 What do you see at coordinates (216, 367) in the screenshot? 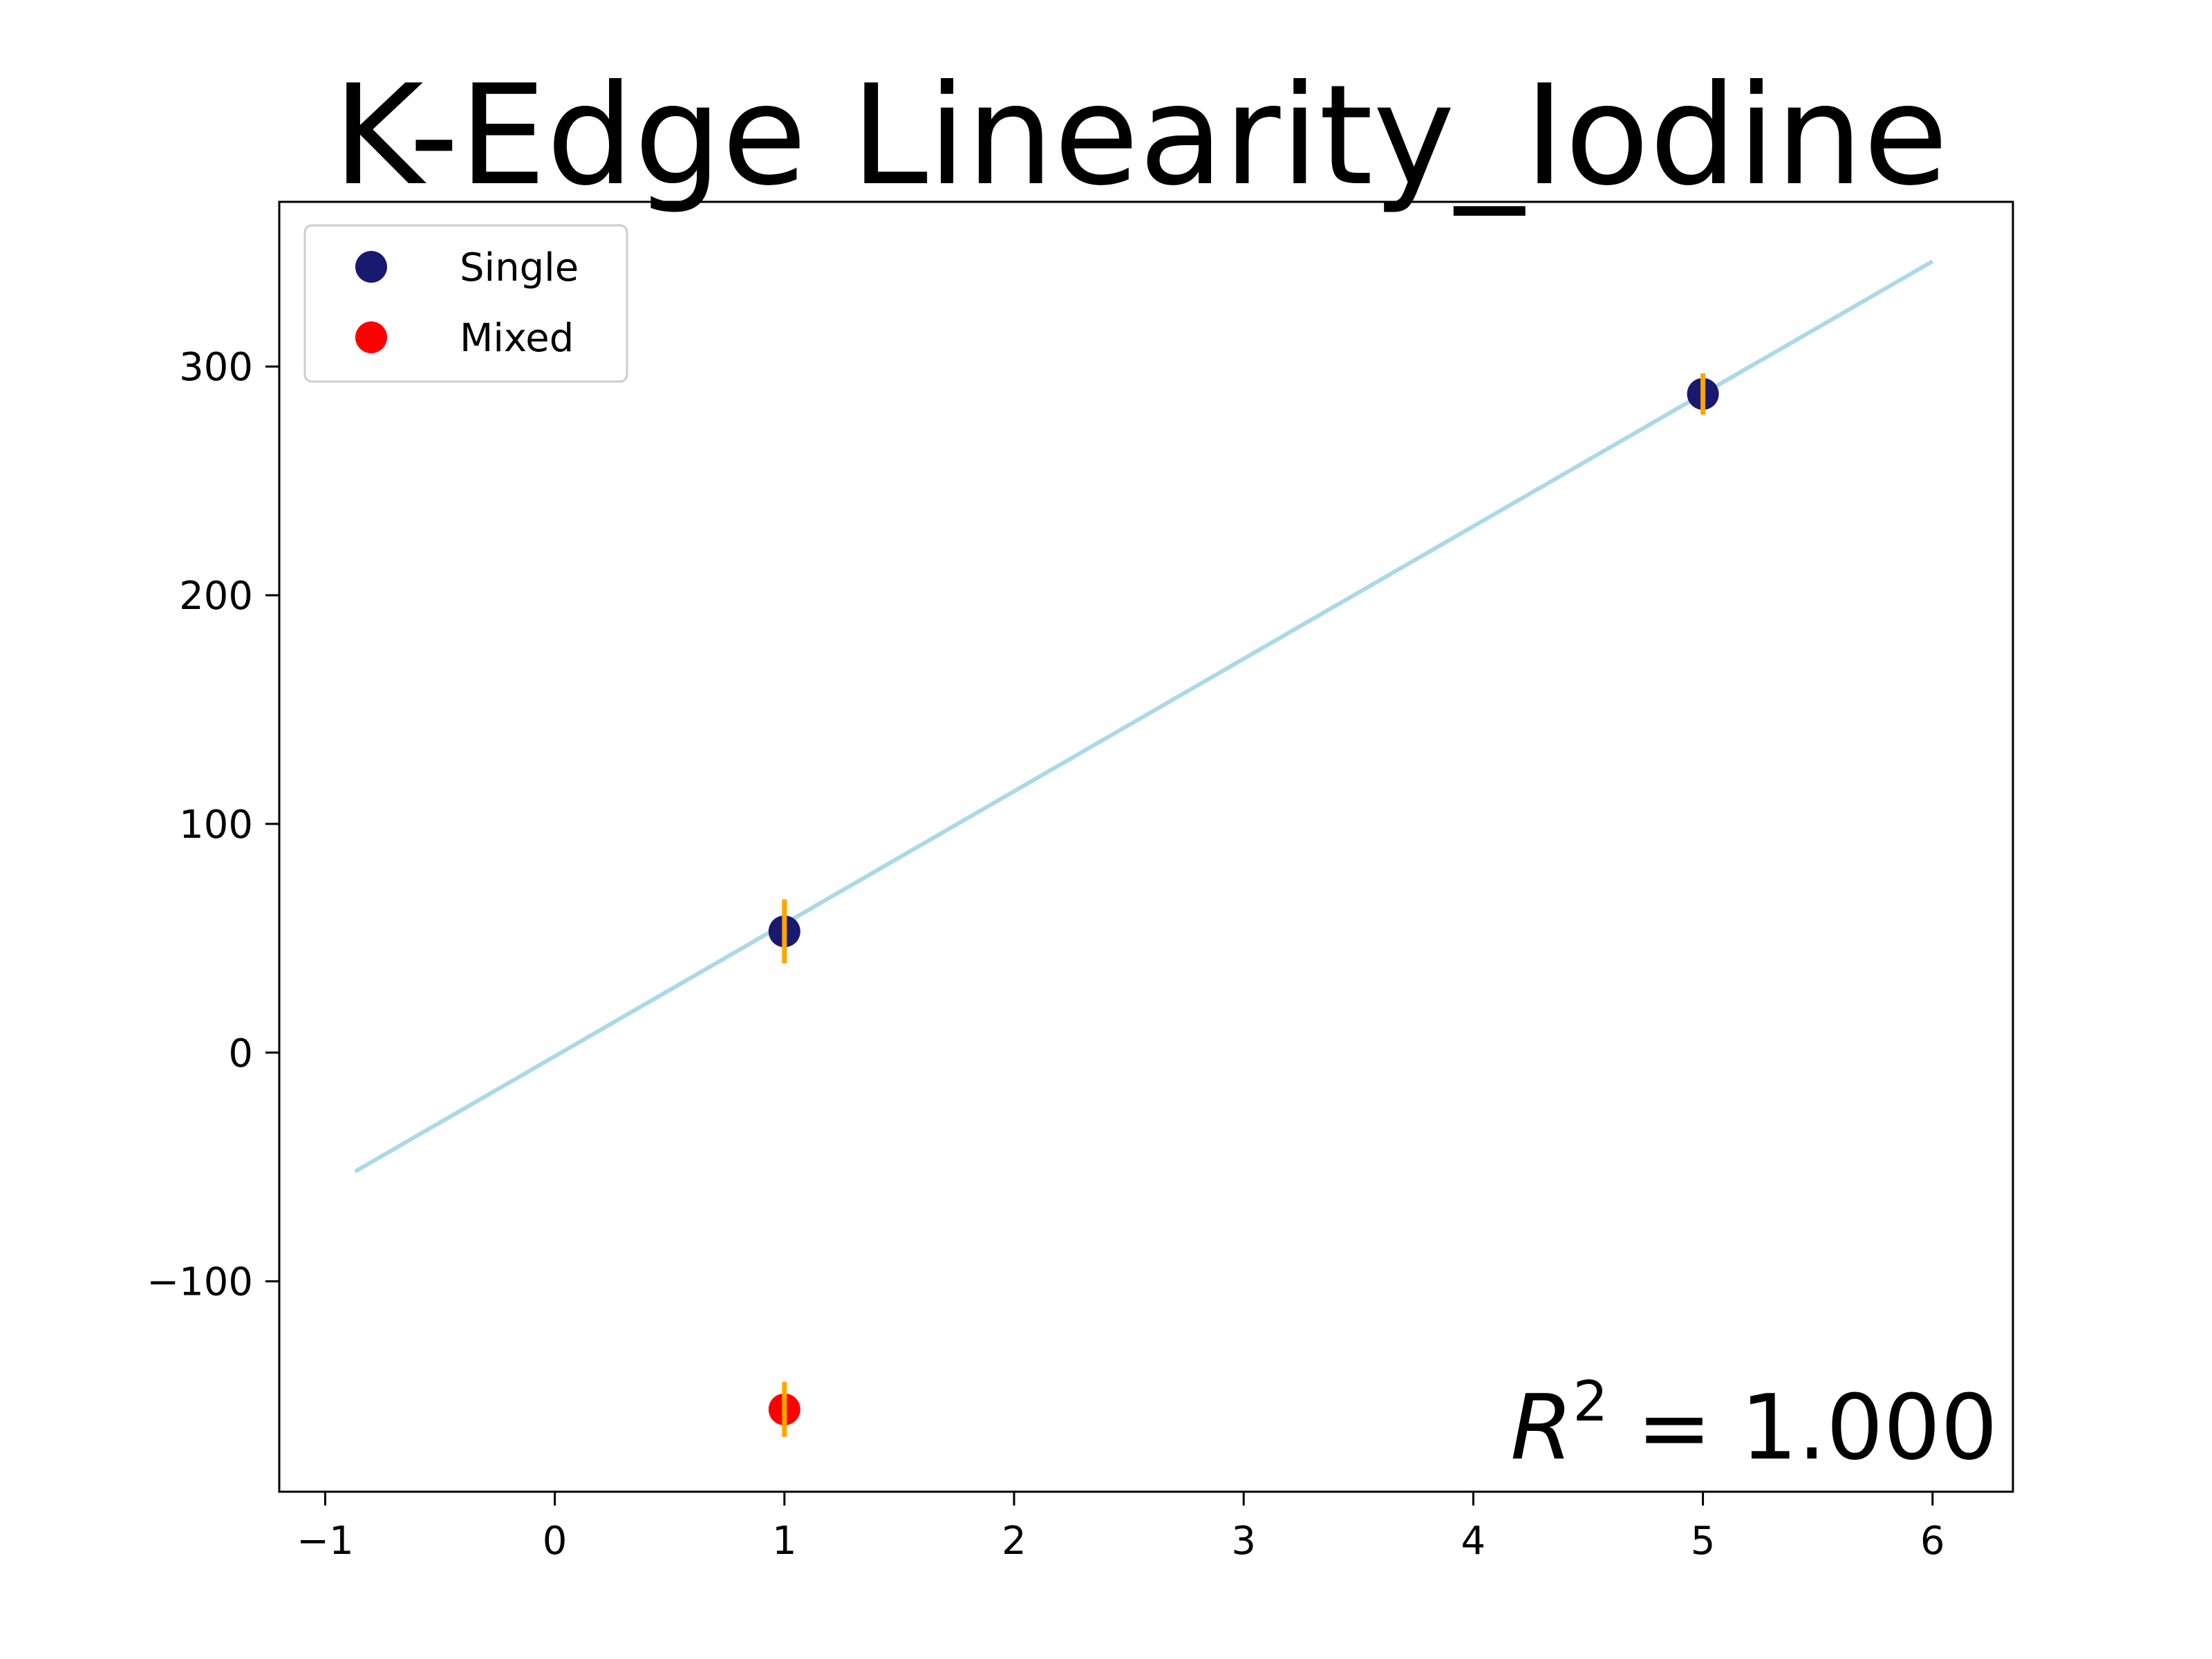
I see `y-tick-label: 300` at bounding box center [216, 367].